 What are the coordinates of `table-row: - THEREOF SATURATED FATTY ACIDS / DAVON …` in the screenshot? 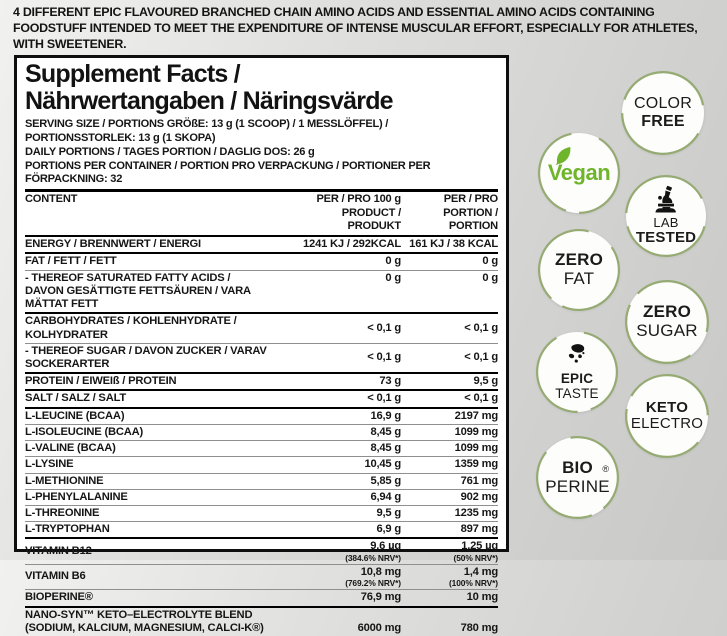 It's located at (261, 293).